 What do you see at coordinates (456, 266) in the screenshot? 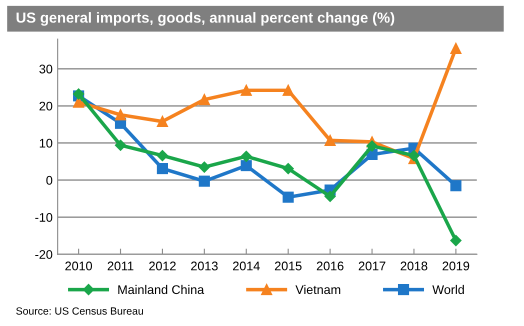
I see `x-tick-label: 2019` at bounding box center [456, 266].